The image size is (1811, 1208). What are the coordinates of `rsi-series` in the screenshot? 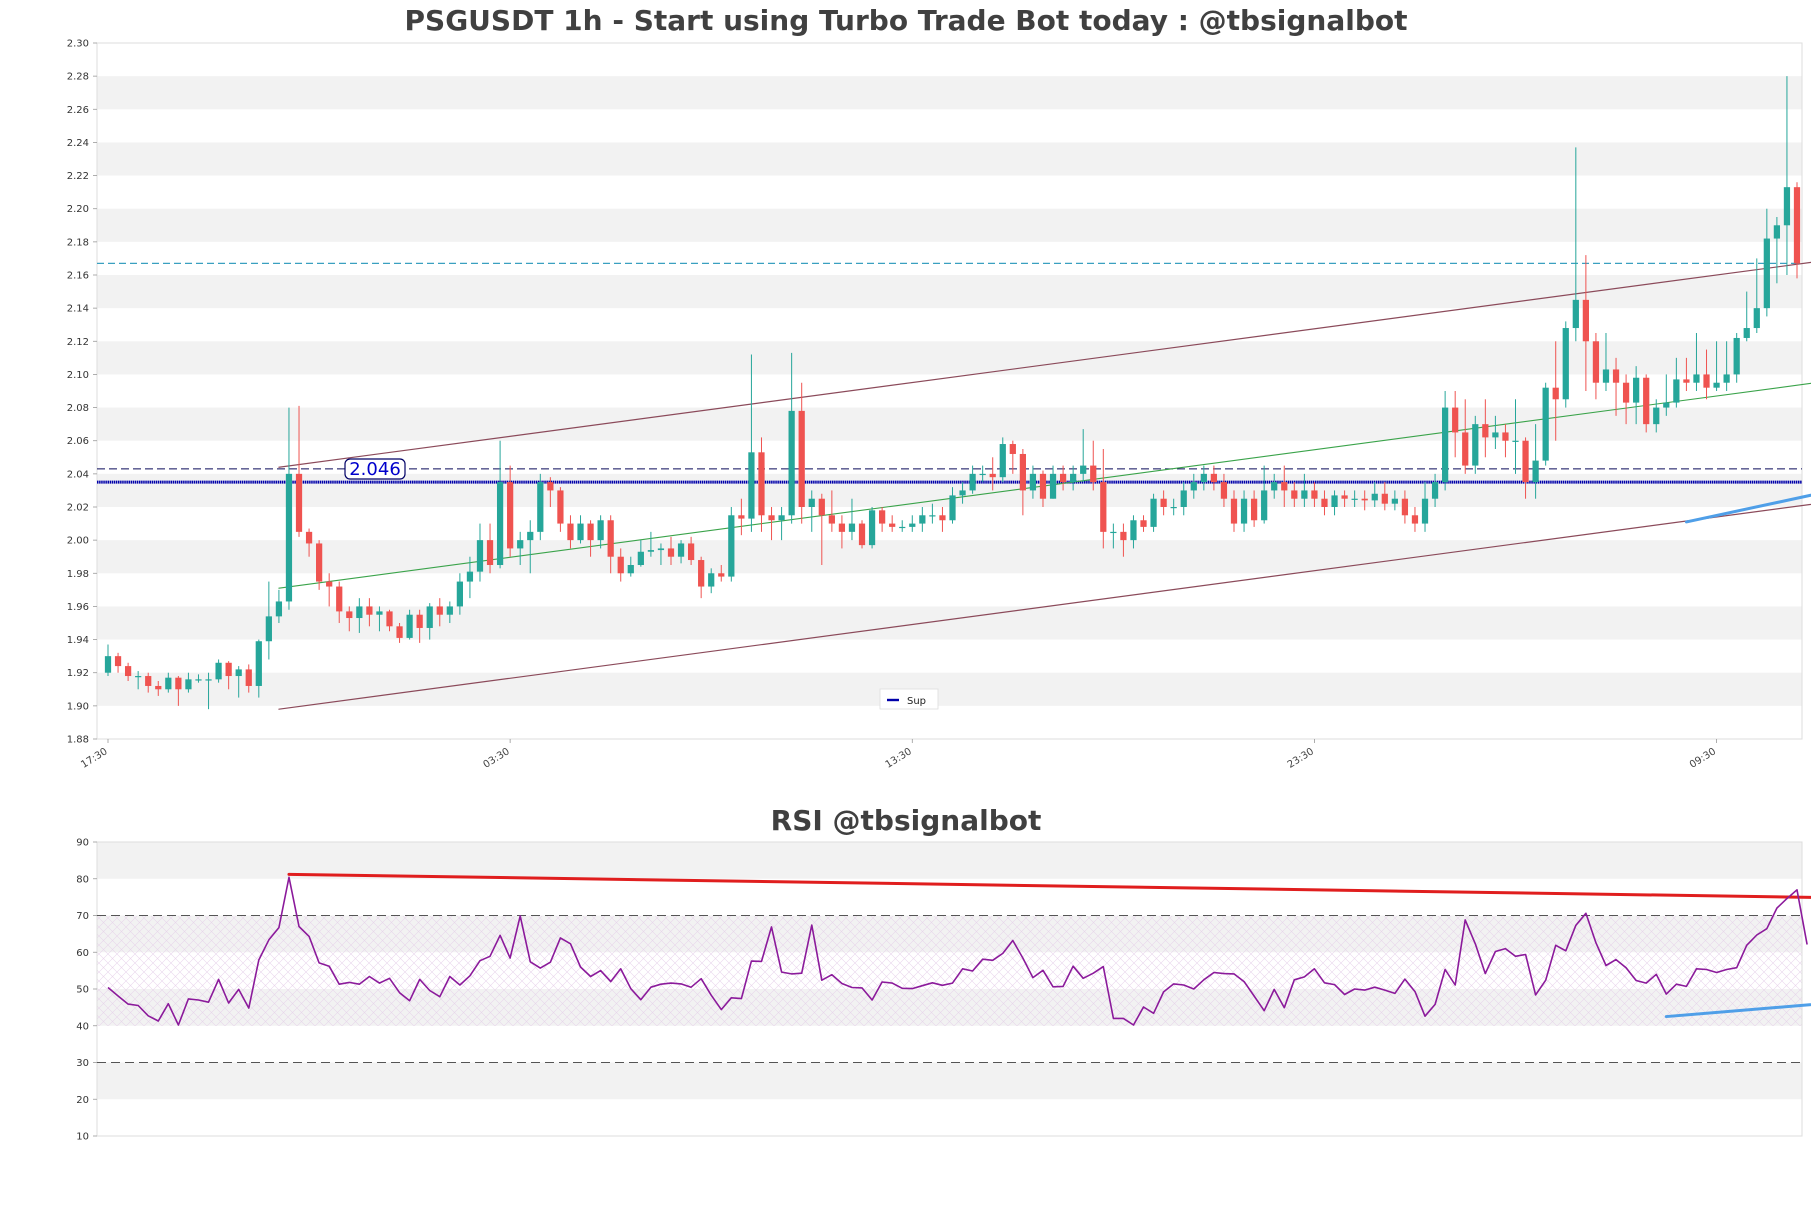 It's located at (957, 951).